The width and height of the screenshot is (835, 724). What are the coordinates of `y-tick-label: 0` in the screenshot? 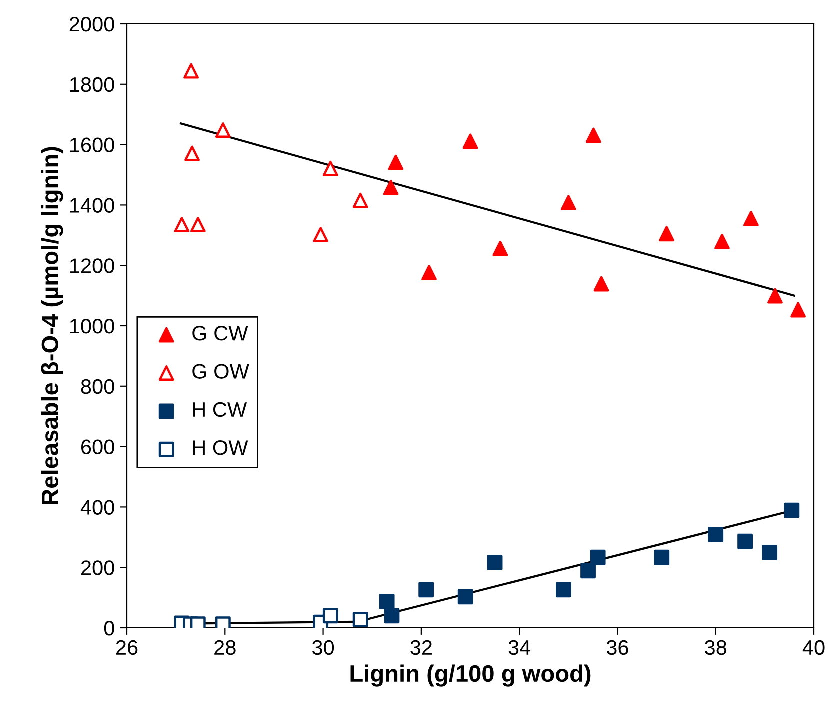 It's located at (109, 628).